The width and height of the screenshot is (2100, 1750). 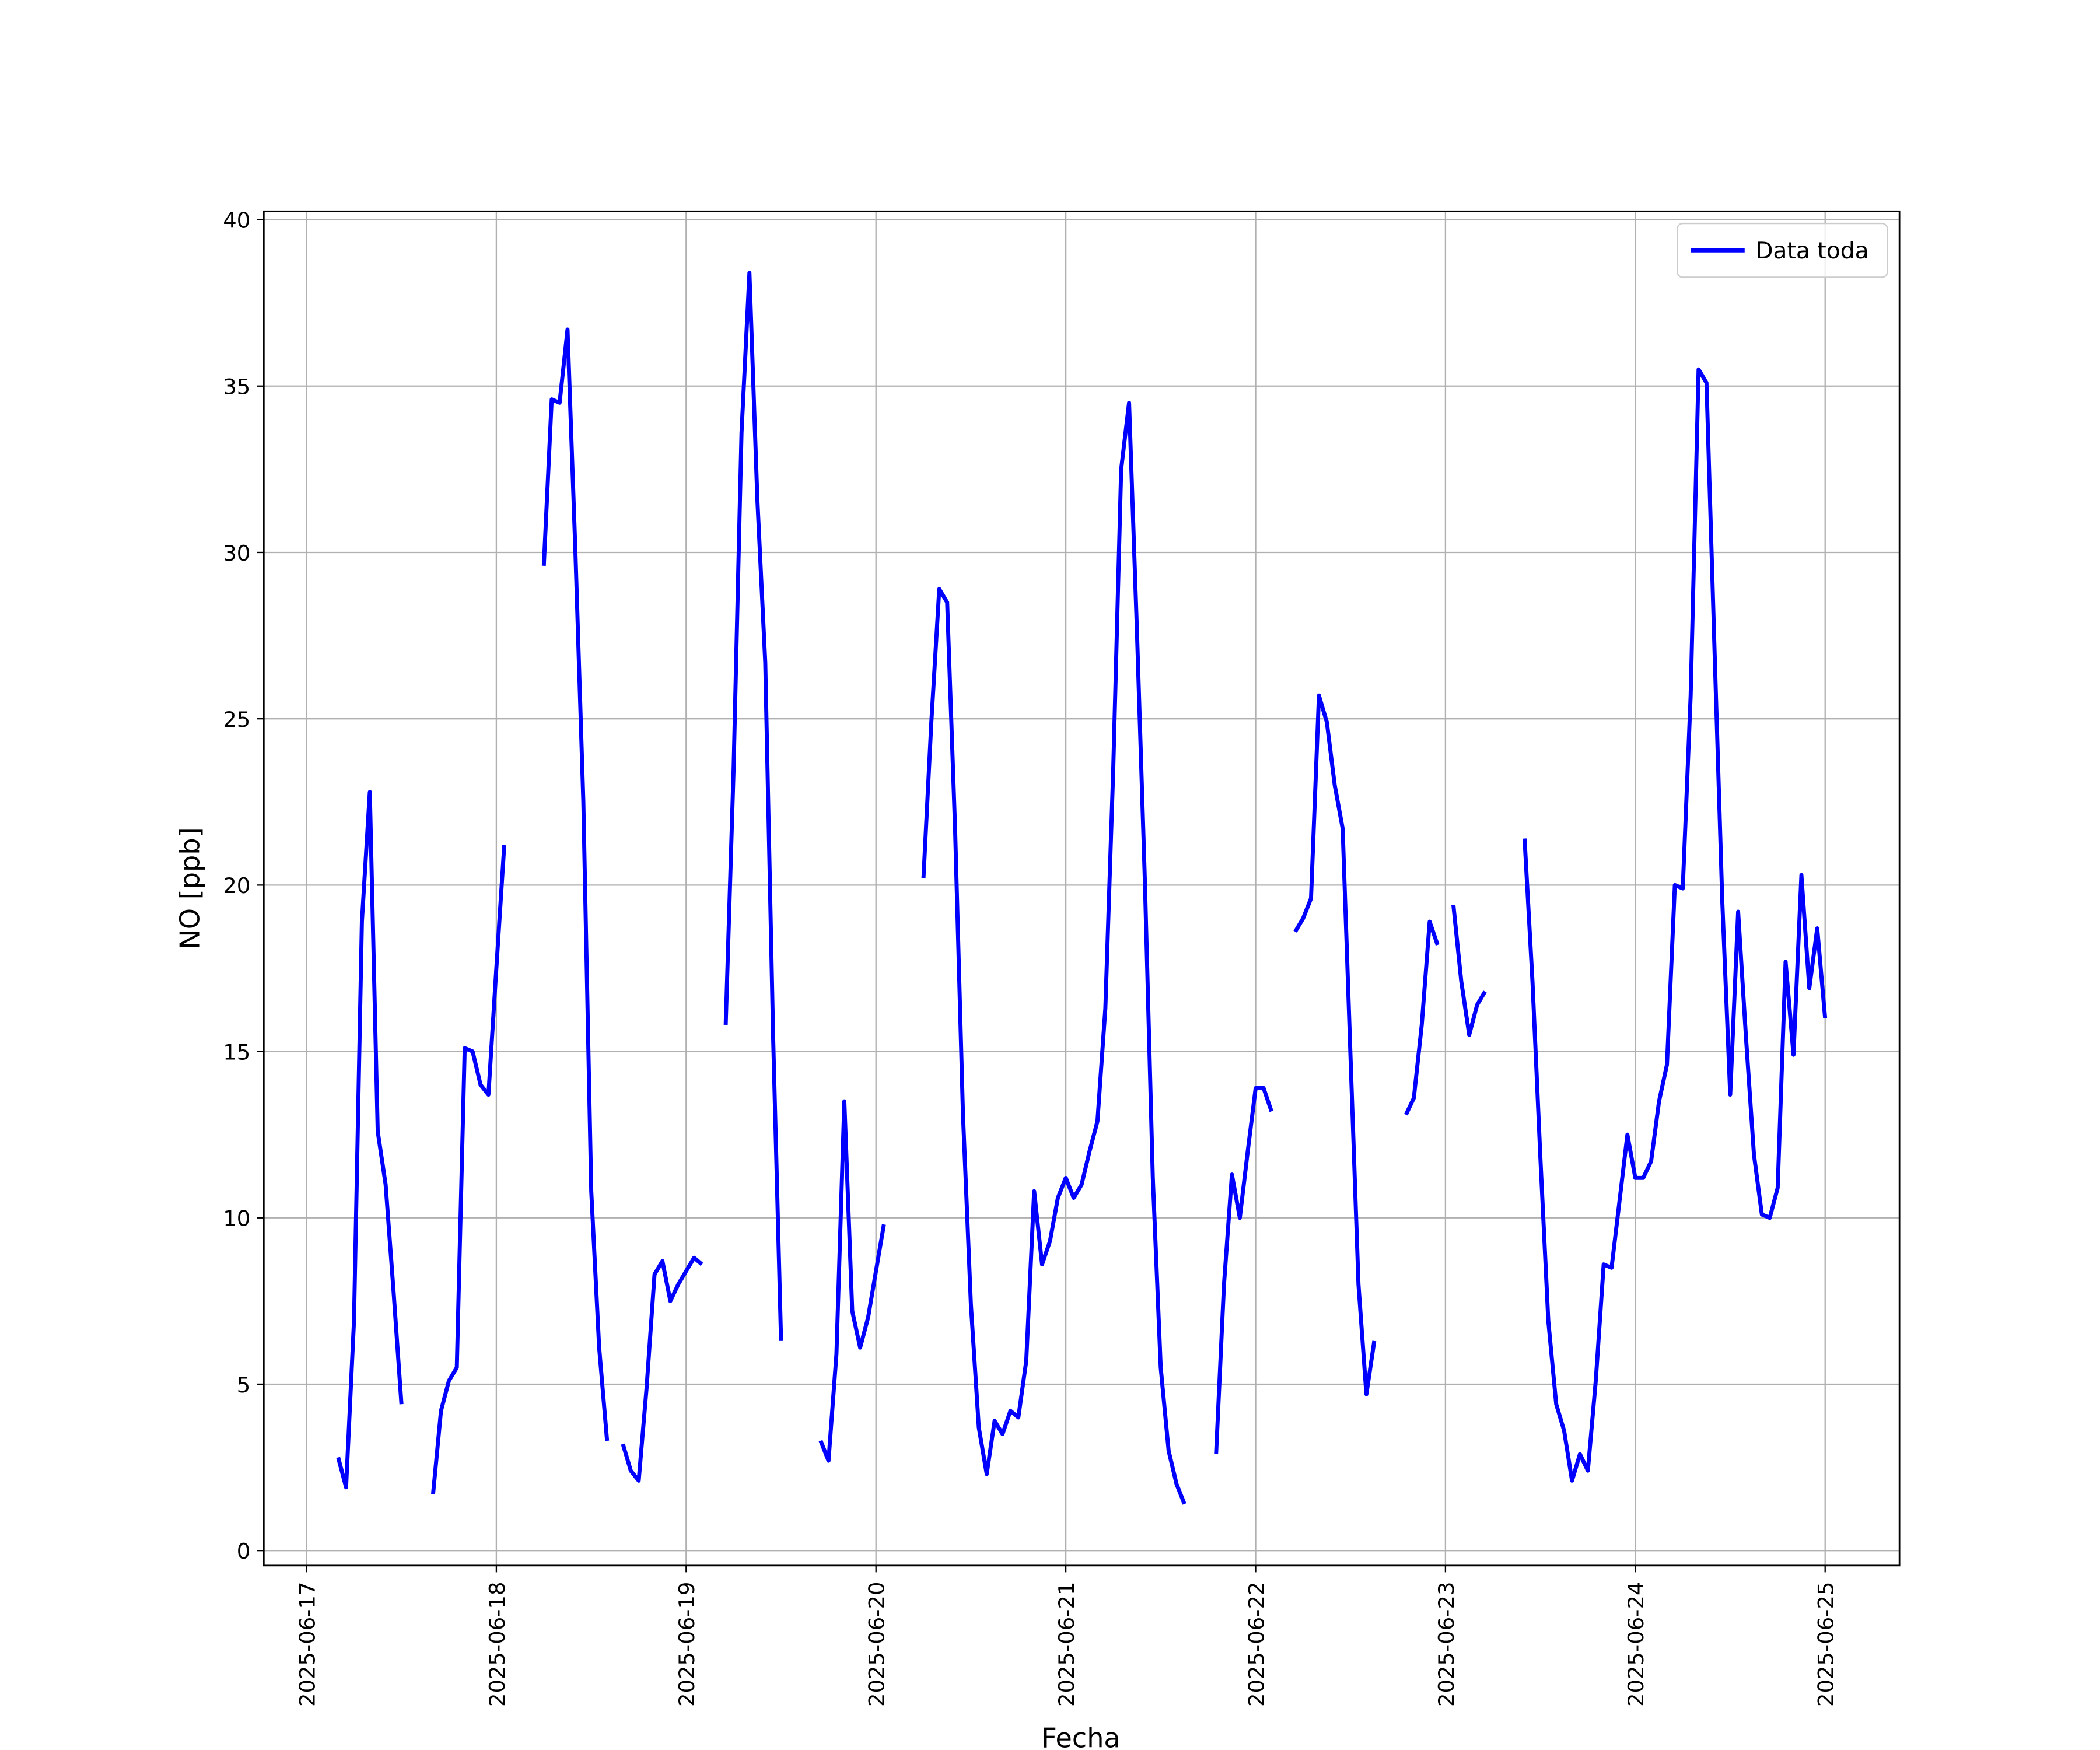 What do you see at coordinates (1826, 1644) in the screenshot?
I see `x-tick-label: 2025-06-25` at bounding box center [1826, 1644].